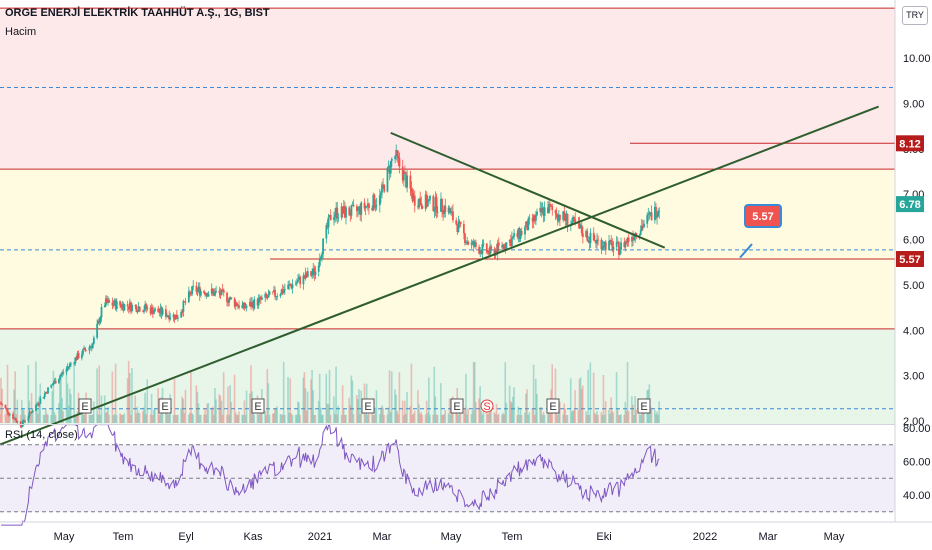 This screenshot has height=550, width=932. I want to click on currency-button: TRY, so click(915, 15).